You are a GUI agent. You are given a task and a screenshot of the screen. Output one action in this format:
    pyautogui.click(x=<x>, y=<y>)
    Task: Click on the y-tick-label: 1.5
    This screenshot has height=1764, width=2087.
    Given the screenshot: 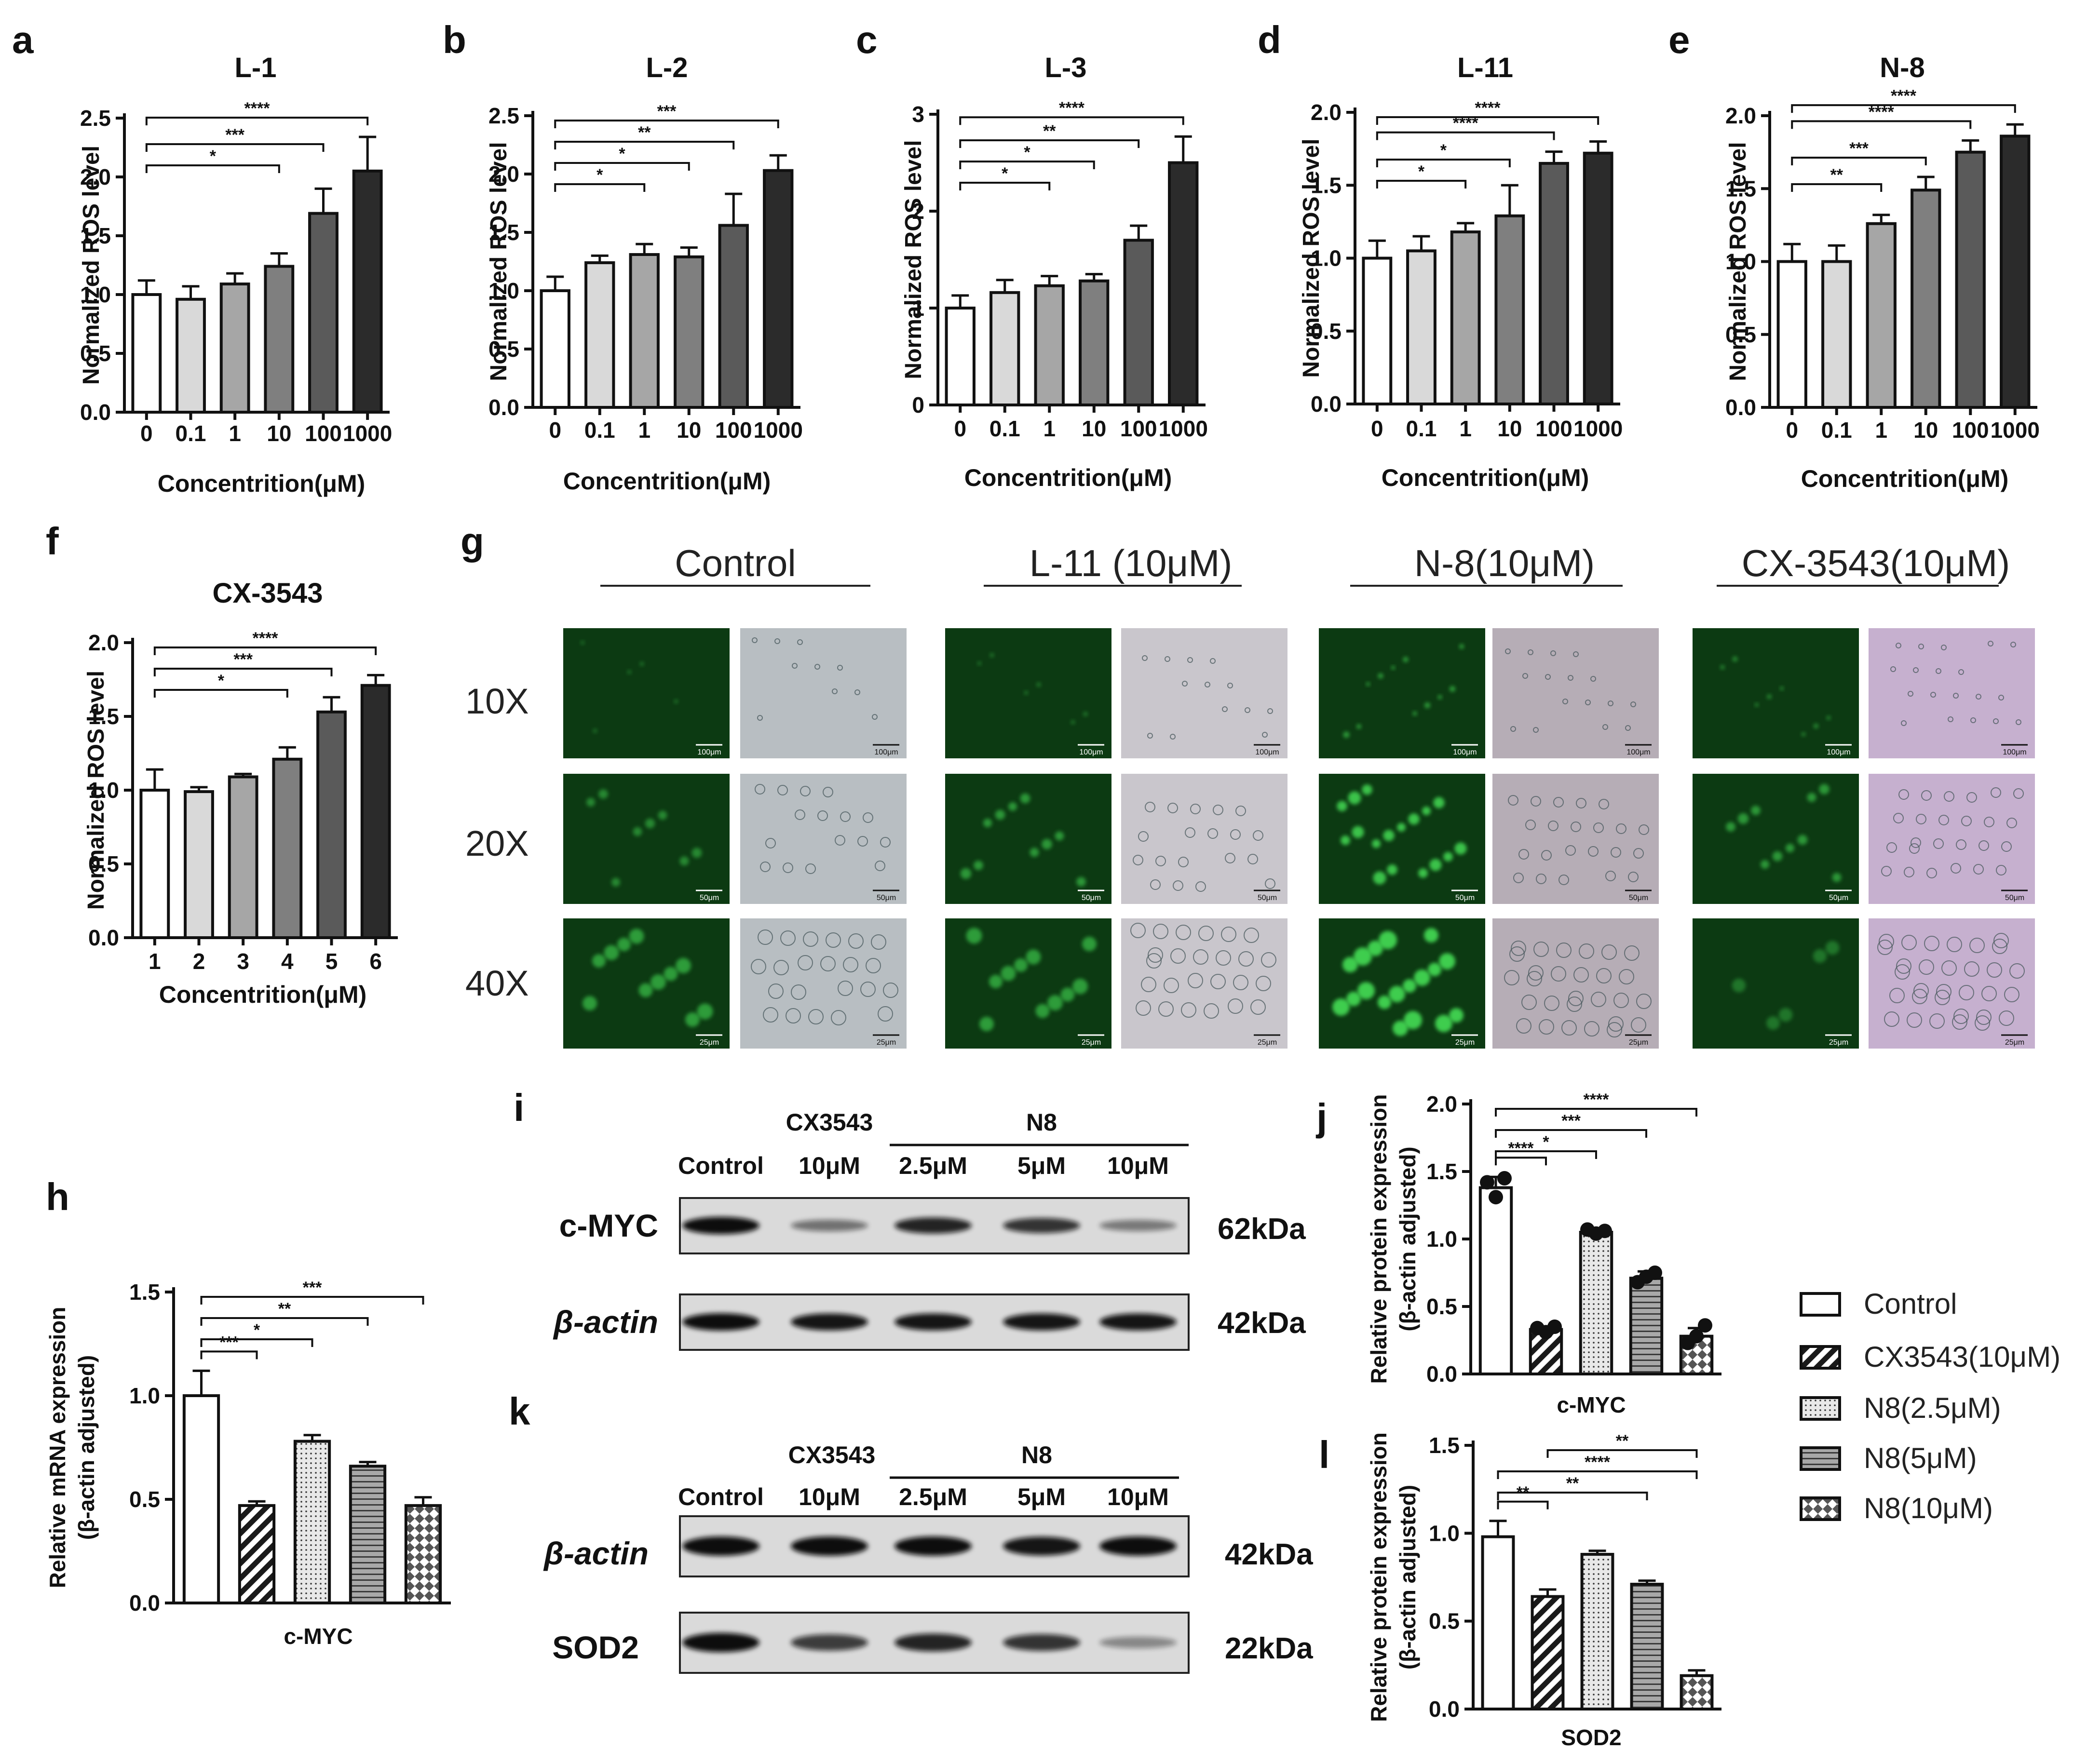 What is the action you would take?
    pyautogui.click(x=1442, y=1171)
    